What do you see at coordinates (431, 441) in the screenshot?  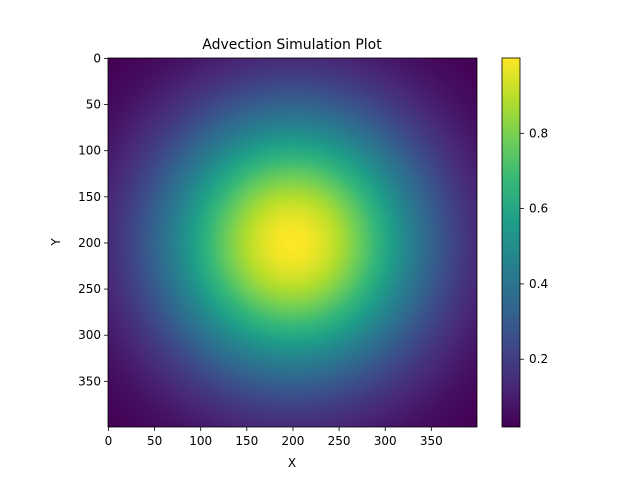 I see `x-tick-label: 350` at bounding box center [431, 441].